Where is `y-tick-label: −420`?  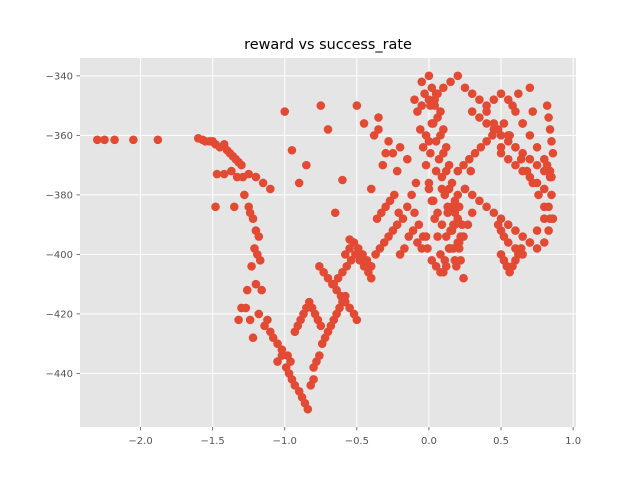
y-tick-label: −420 is located at coordinates (59, 314).